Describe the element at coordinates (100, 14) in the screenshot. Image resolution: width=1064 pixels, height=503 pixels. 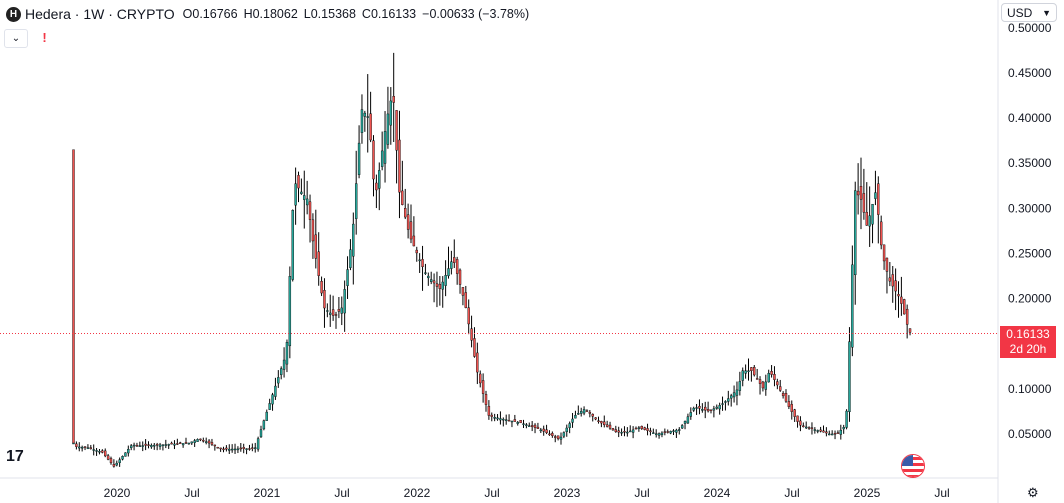
I see `symbol-title: Hedera · 1W · CRYPTO` at that location.